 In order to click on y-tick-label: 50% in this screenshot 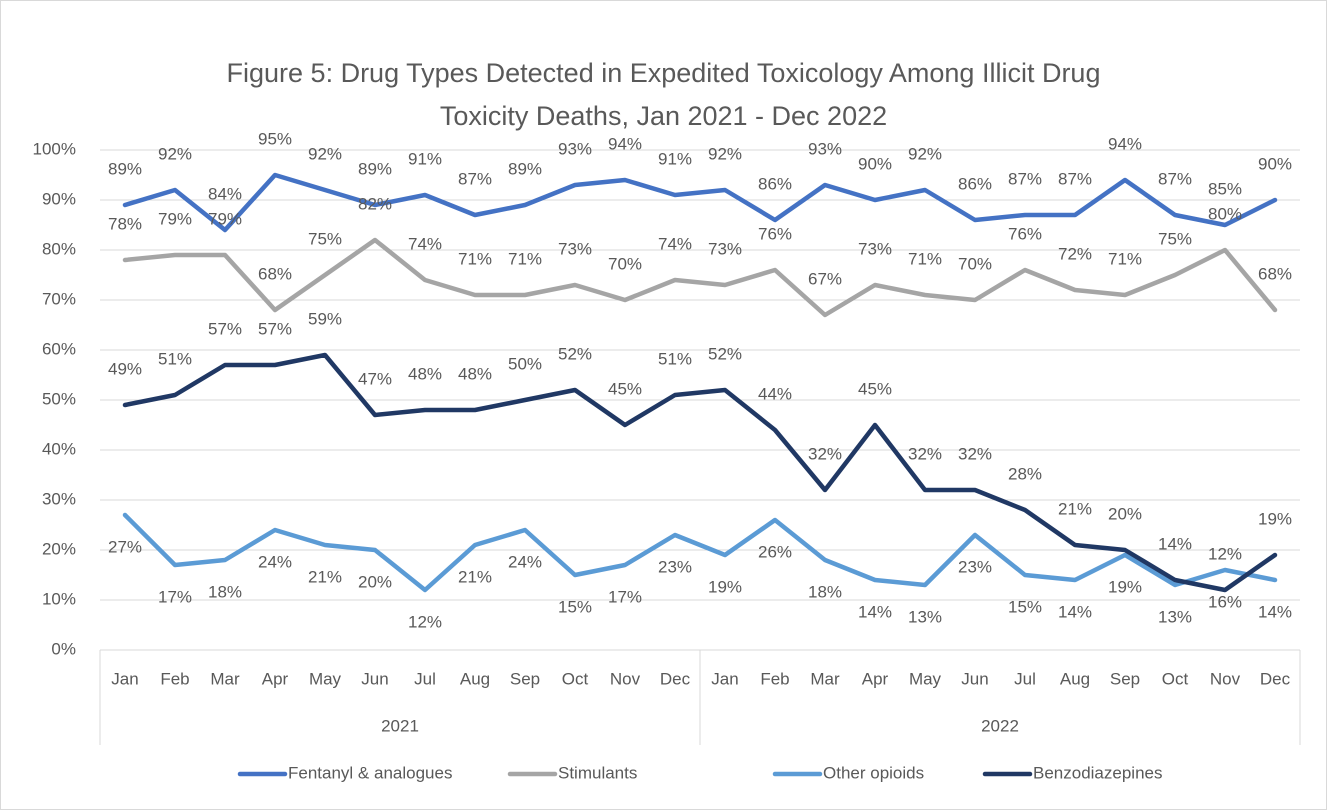, I will do `click(59, 398)`.